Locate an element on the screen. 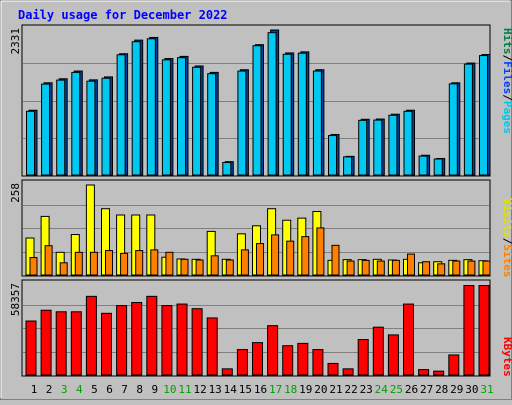  legend-files: Files is located at coordinates (506, 77).